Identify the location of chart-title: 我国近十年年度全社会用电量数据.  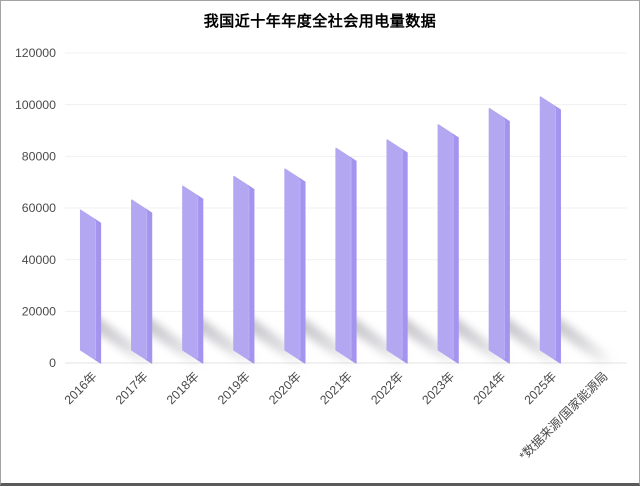
(320, 21).